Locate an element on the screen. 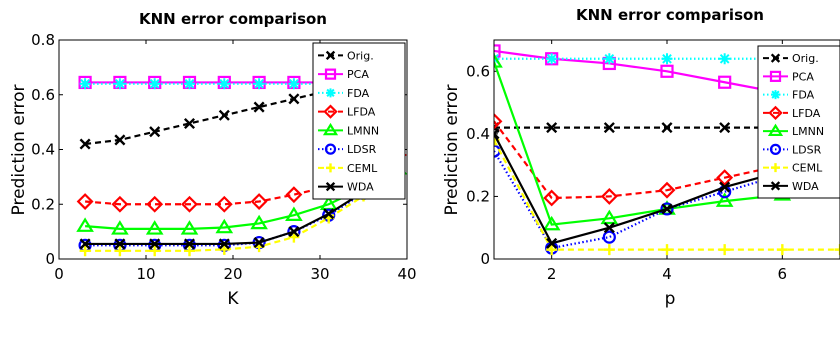 The height and width of the screenshot is (342, 840). chart-right-legend: Orig. PCA FDA LFDA LMNN LDSR CEML WDA is located at coordinates (798, 122).